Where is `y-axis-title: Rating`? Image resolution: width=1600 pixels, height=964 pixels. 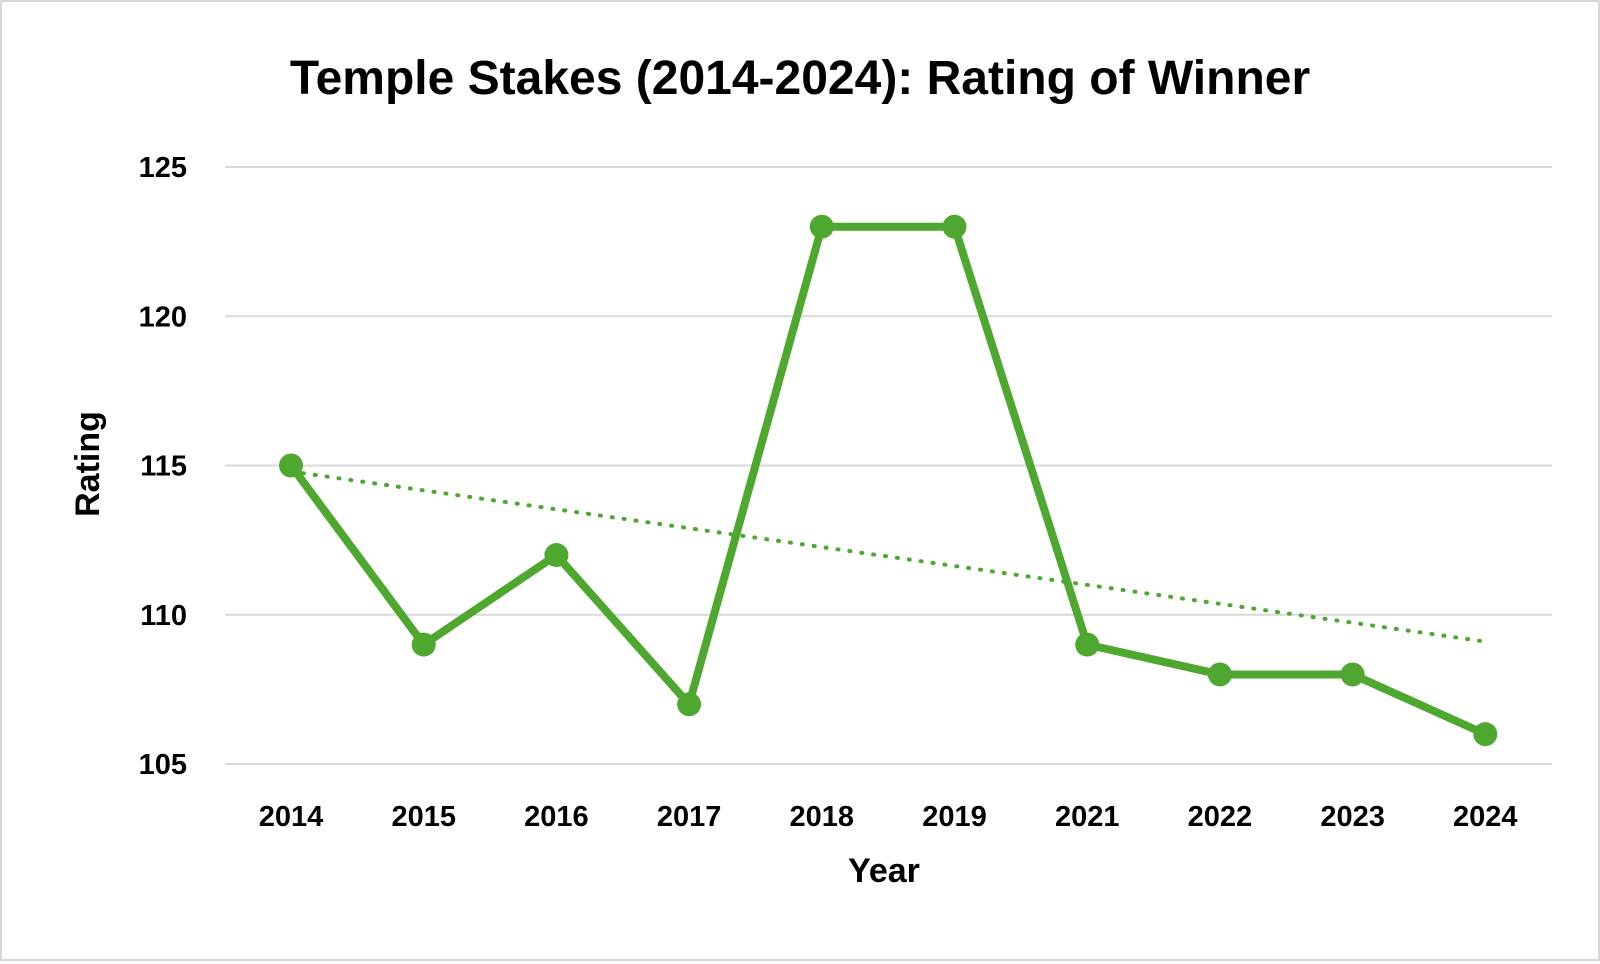
y-axis-title: Rating is located at coordinates (88, 464).